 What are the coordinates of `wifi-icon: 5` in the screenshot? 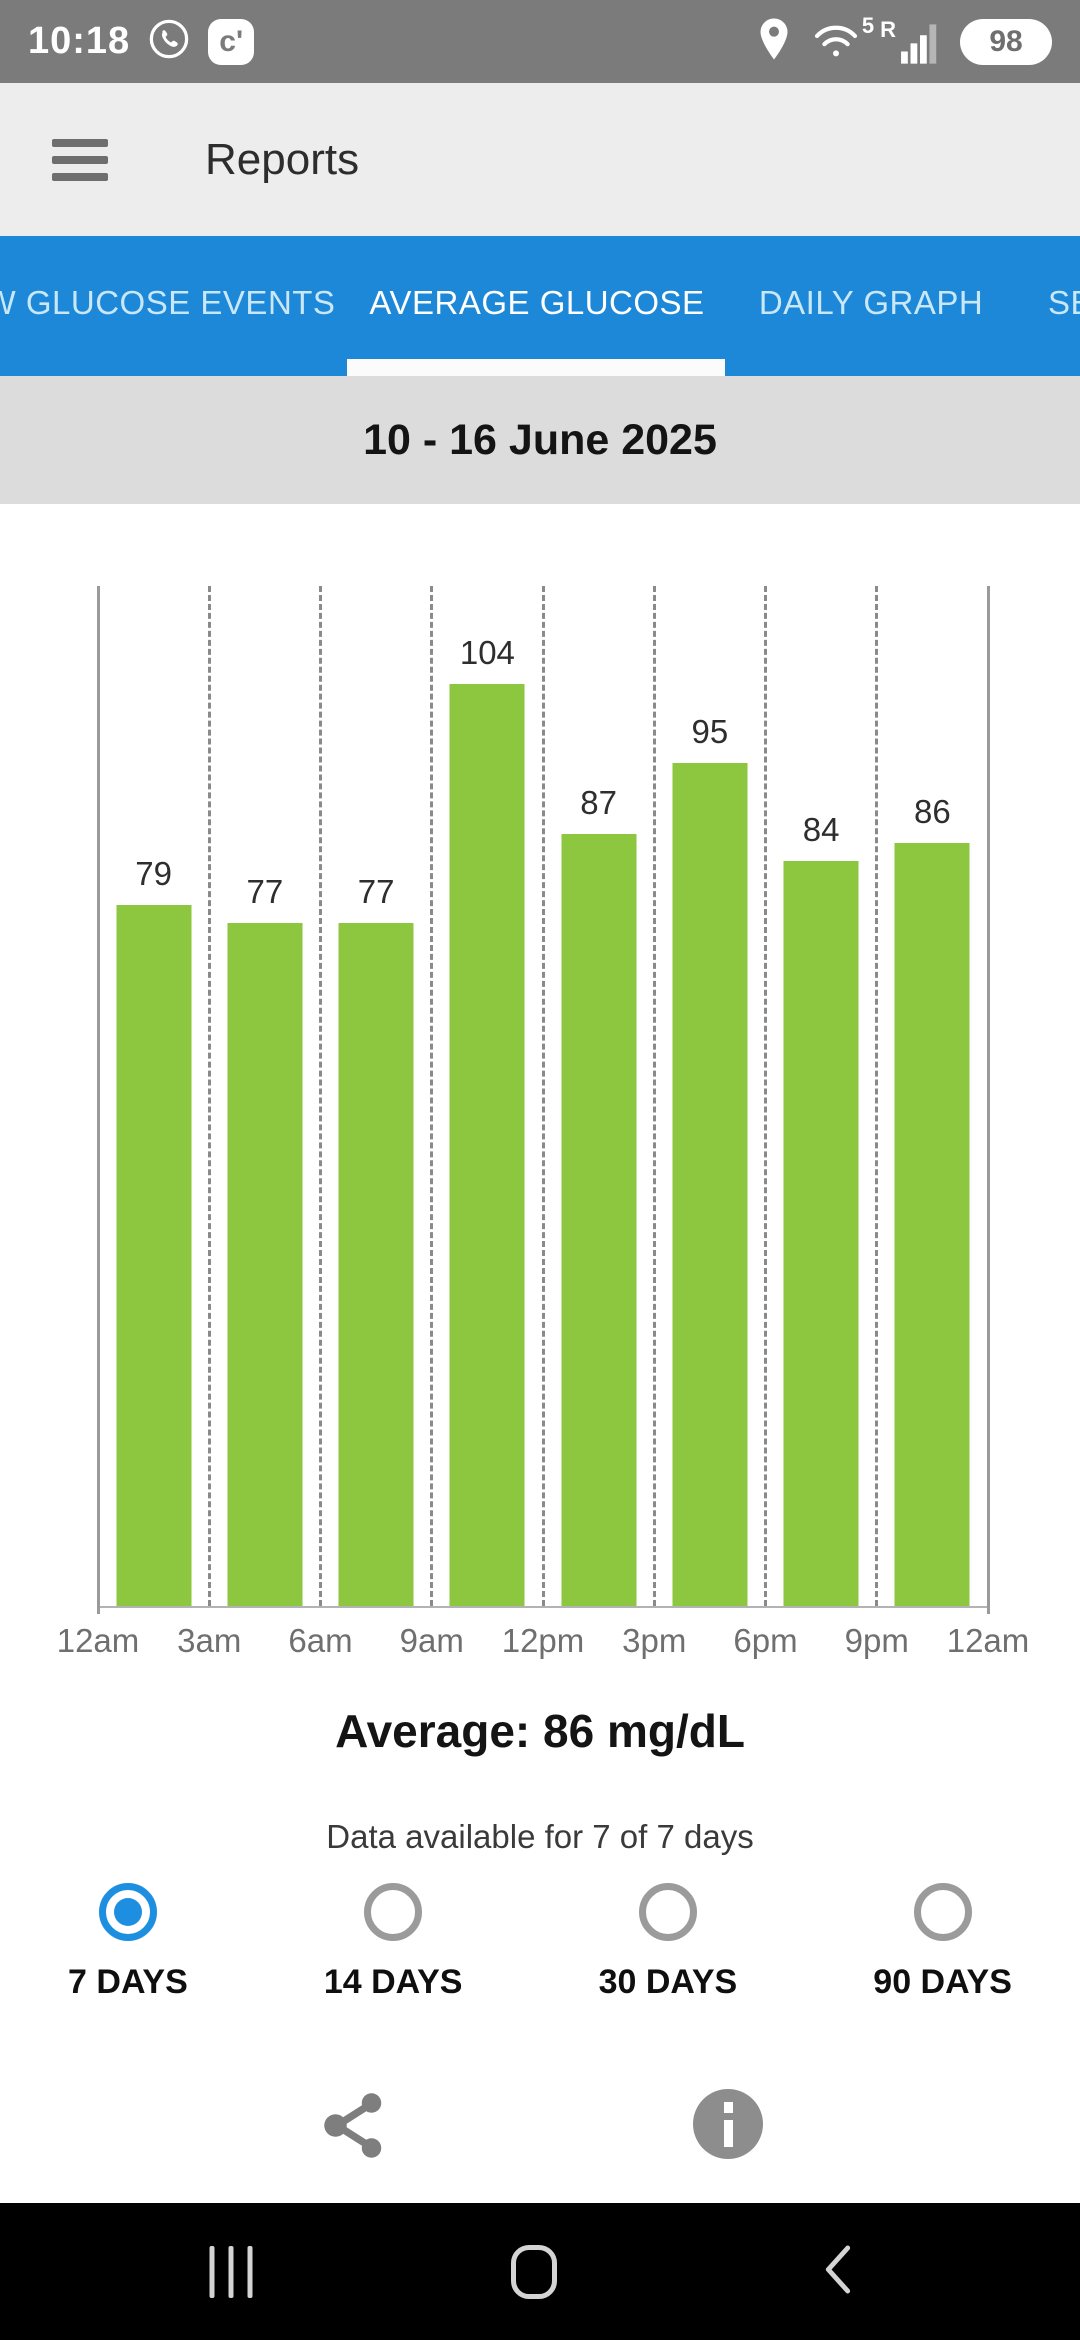 It's located at (842, 39).